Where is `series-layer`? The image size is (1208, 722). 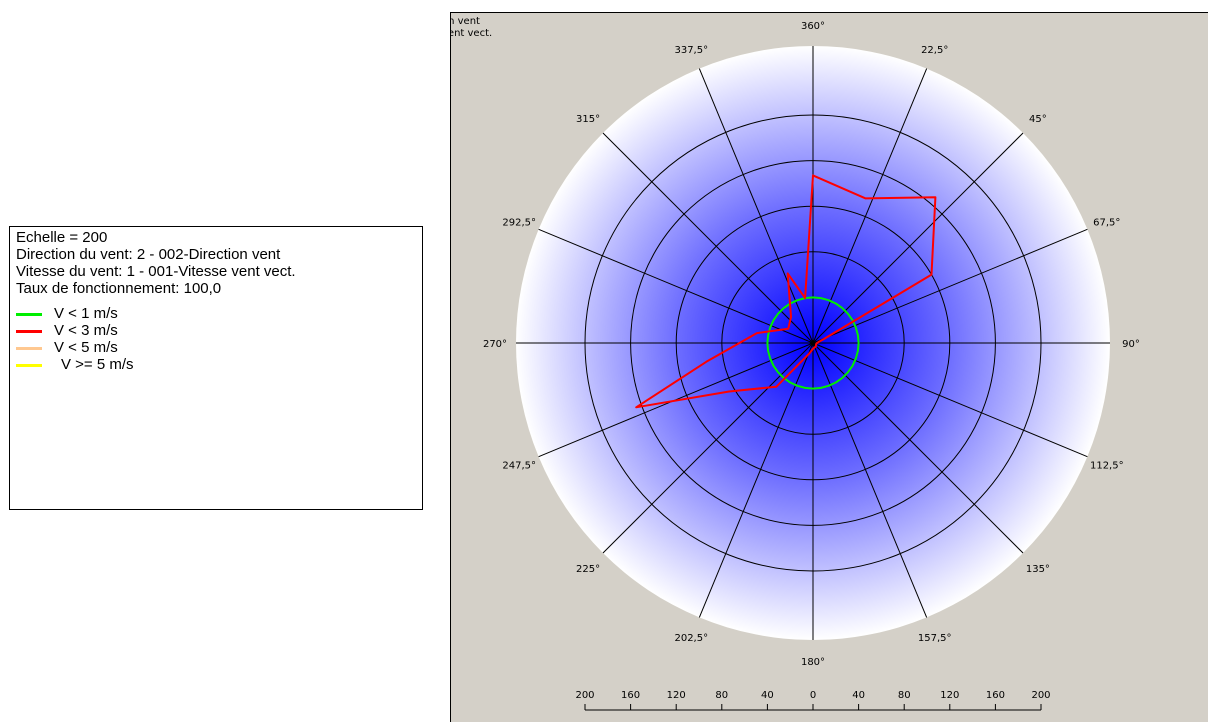 series-layer is located at coordinates (786, 291).